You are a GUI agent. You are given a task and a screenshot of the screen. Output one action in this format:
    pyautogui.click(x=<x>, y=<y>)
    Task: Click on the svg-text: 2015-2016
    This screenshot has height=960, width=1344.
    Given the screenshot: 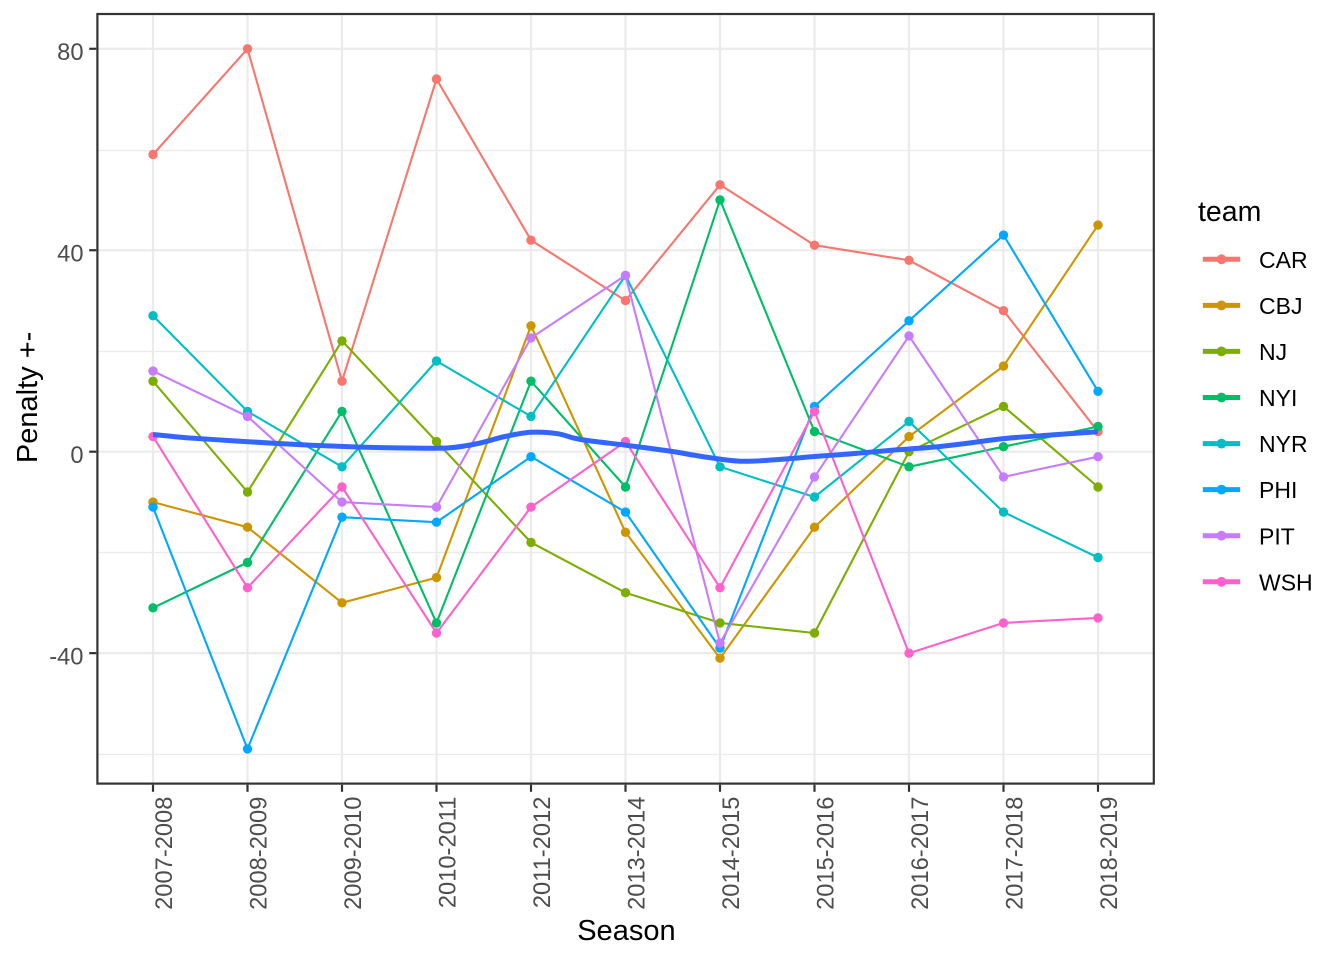 What is the action you would take?
    pyautogui.click(x=826, y=853)
    